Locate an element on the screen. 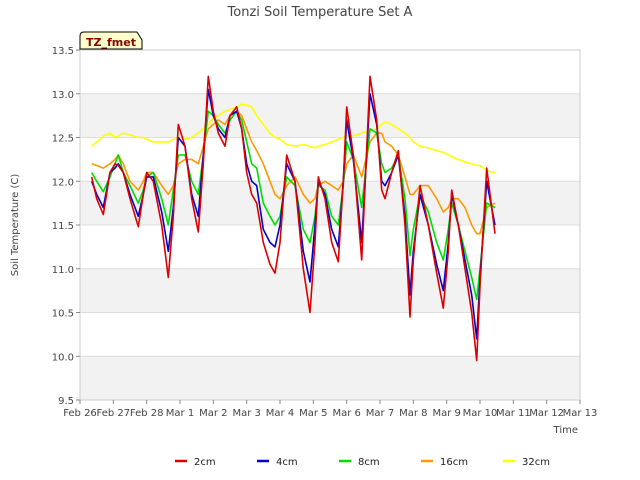  y-axis: 9.5 10.0 10.5 11.0 11.5 12.0 12.5 13.0 13.5 is located at coordinates (66, 226).